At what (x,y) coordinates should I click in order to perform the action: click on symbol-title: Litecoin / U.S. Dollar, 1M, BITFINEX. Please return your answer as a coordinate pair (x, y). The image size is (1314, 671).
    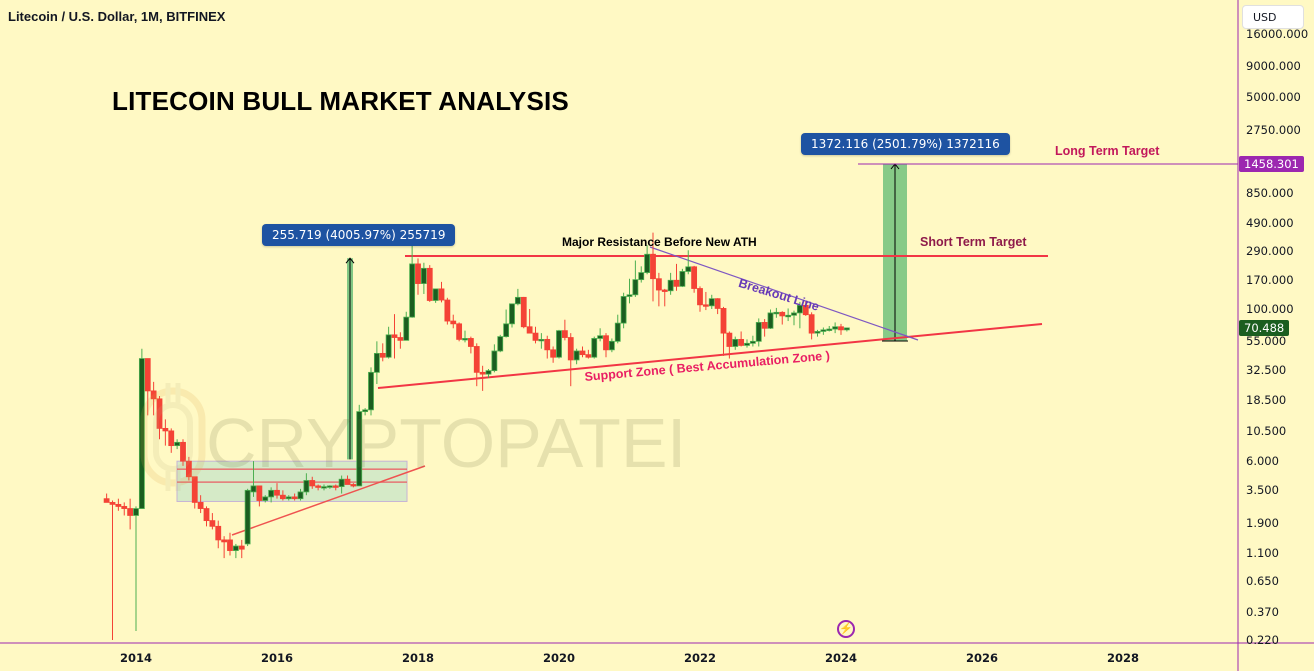
    Looking at the image, I should click on (117, 16).